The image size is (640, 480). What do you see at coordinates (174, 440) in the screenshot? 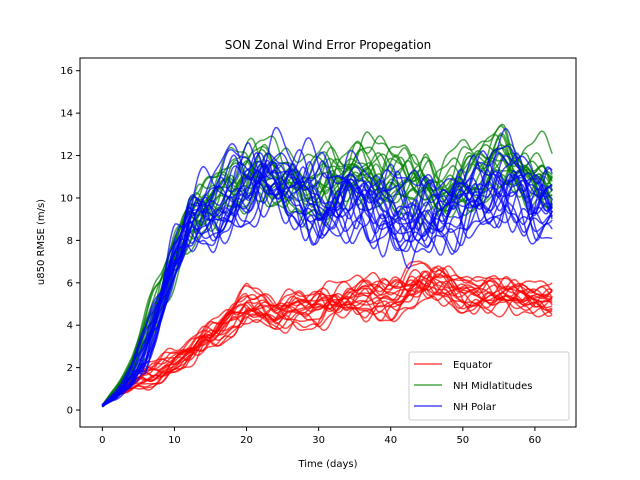
I see `x-tick-label: 10` at bounding box center [174, 440].